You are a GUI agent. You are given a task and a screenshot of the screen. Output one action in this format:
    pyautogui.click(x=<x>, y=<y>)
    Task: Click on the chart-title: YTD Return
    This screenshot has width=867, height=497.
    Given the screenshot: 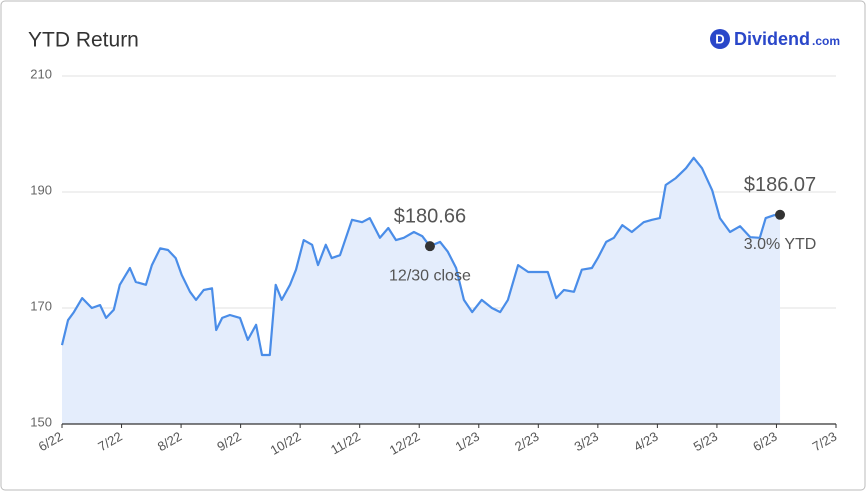 What is the action you would take?
    pyautogui.click(x=83, y=40)
    